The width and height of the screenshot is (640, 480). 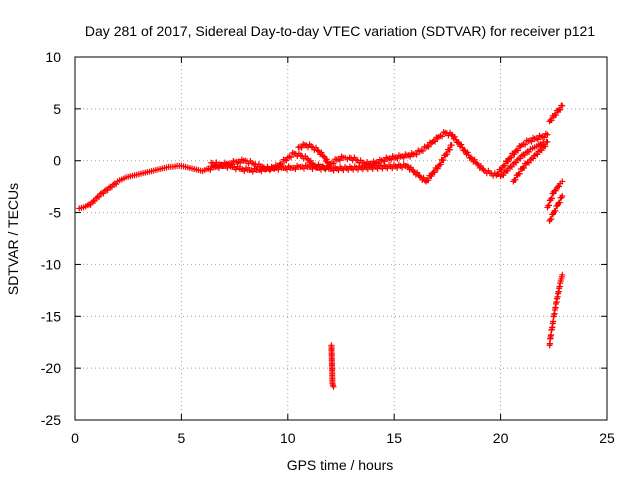 What do you see at coordinates (562, 105) in the screenshot?
I see `data-point-late-upper` at bounding box center [562, 105].